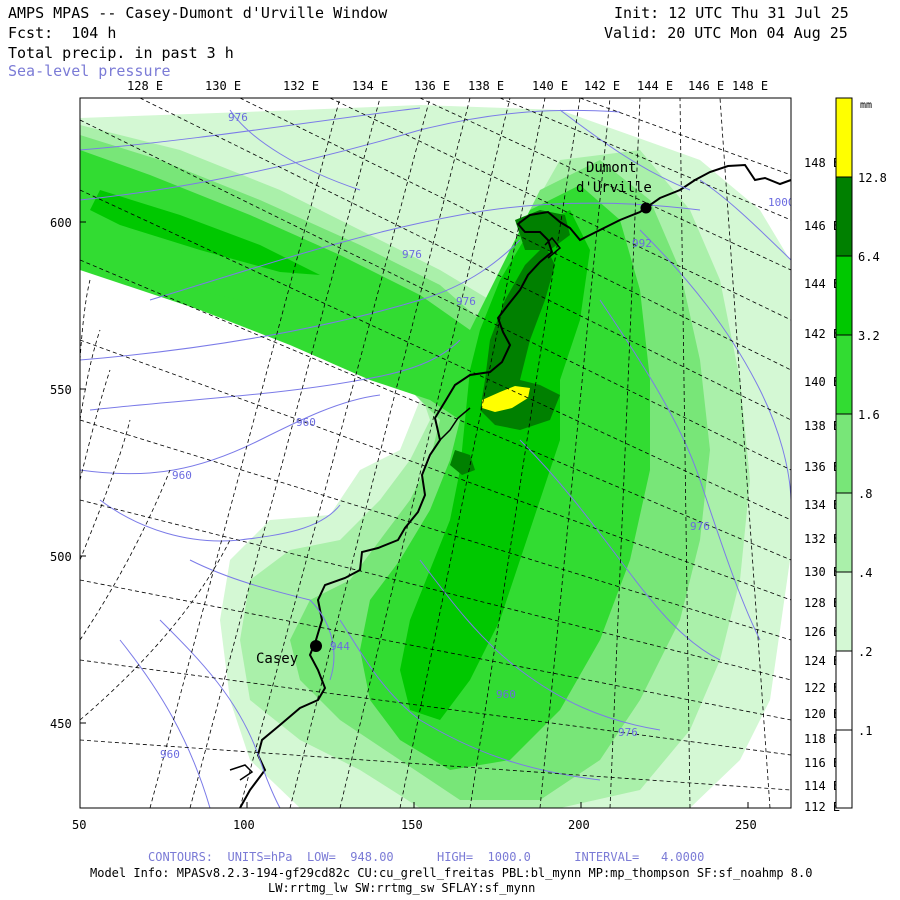  Describe the element at coordinates (79, 825) in the screenshot. I see `x-tick-label: 50` at that location.